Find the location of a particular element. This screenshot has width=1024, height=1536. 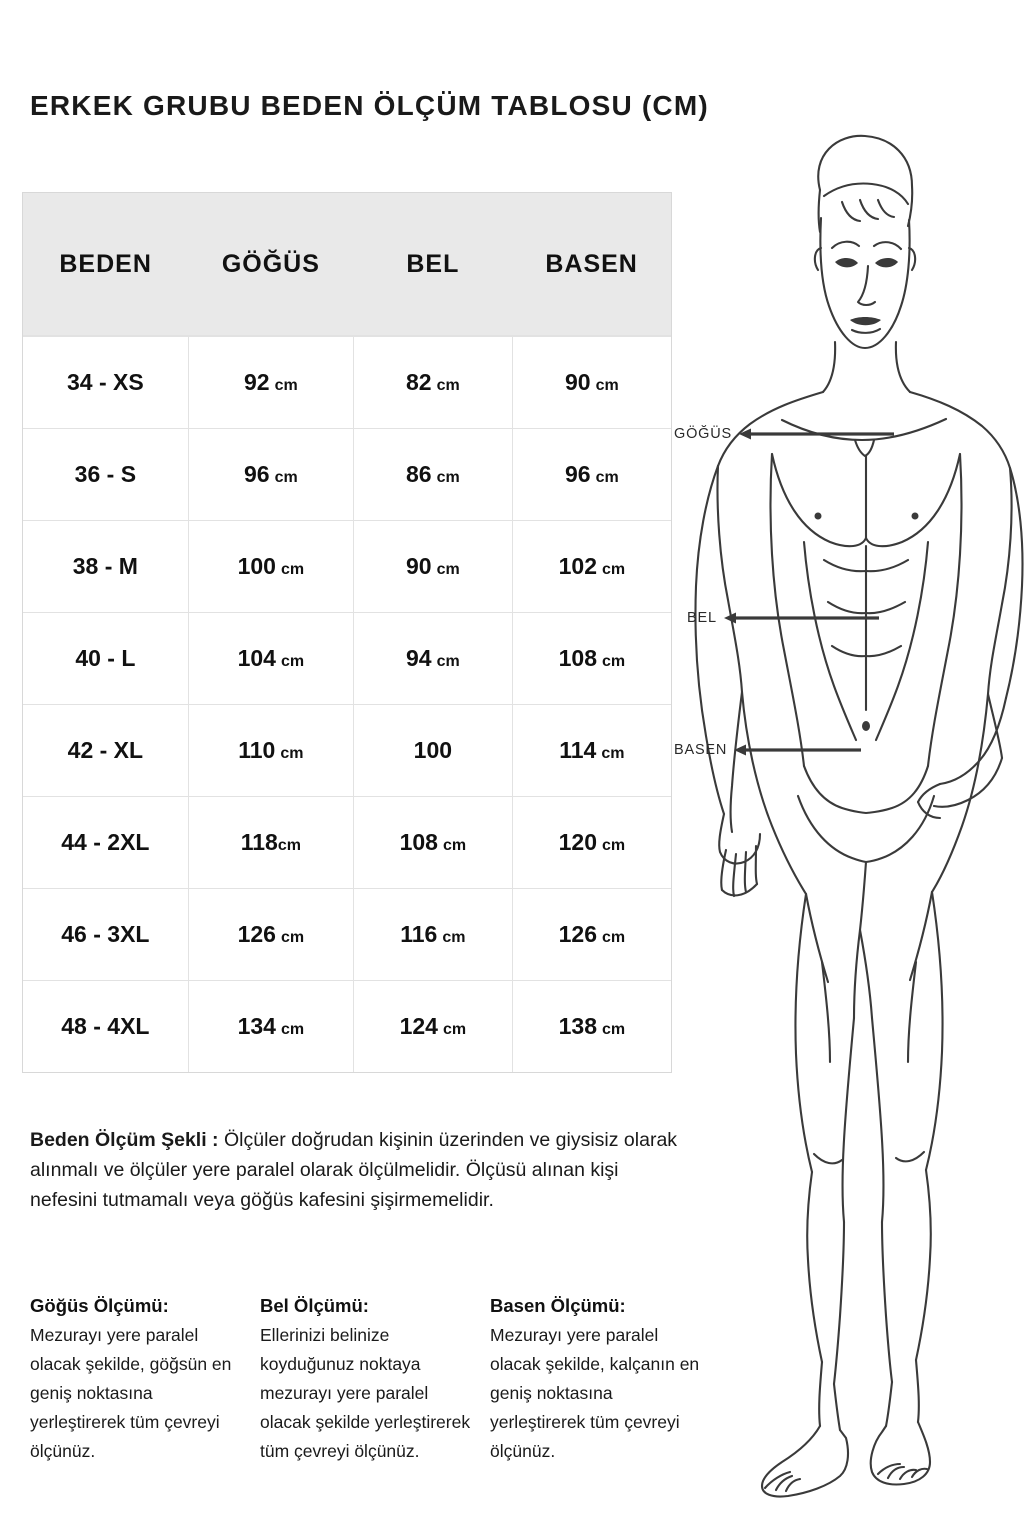

cell-beden: 42 - XL is located at coordinates (106, 750).